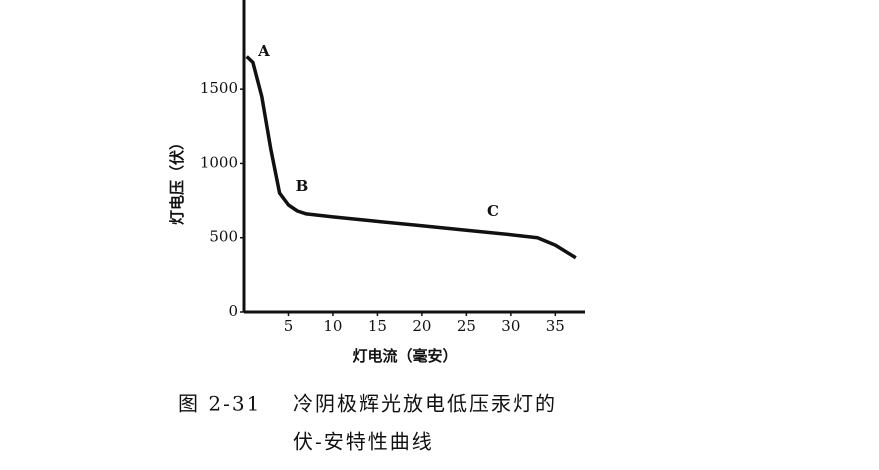  What do you see at coordinates (233, 311) in the screenshot?
I see `y-tick-label: 0` at bounding box center [233, 311].